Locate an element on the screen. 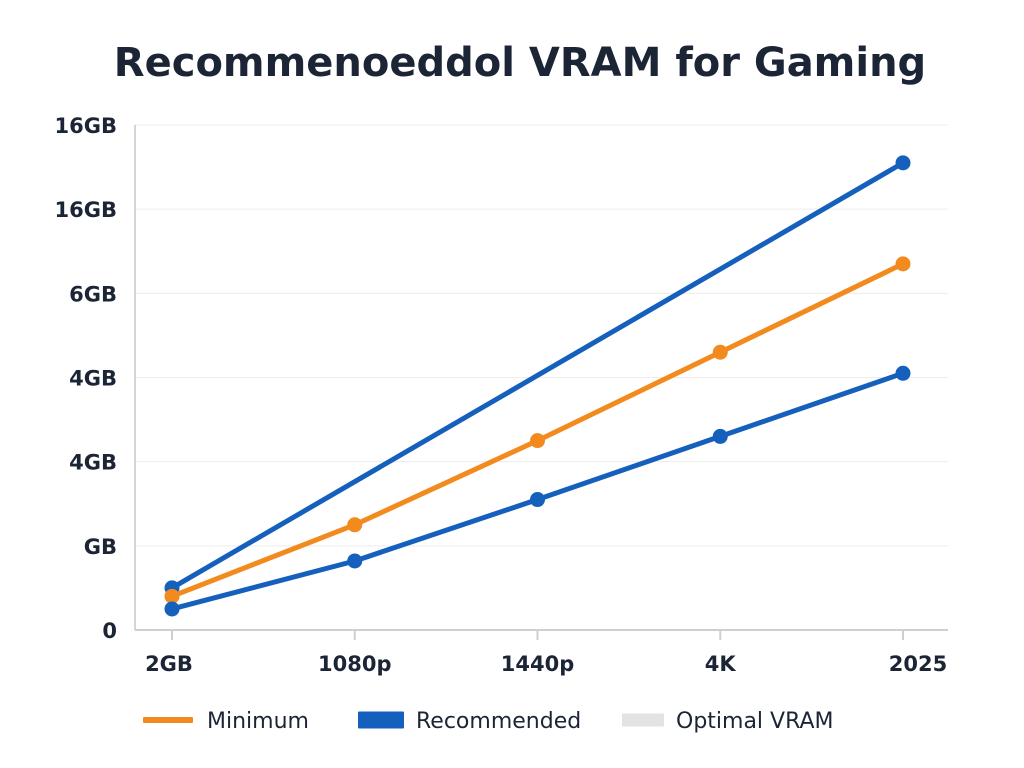 The width and height of the screenshot is (1024, 768). chart-title: Recommenoeddol VRAM for Gaming is located at coordinates (520, 63).